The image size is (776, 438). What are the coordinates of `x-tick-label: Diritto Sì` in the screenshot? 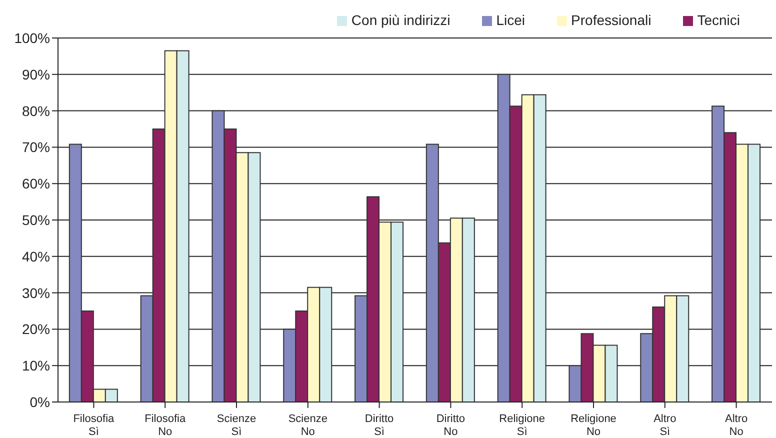 It's located at (379, 425).